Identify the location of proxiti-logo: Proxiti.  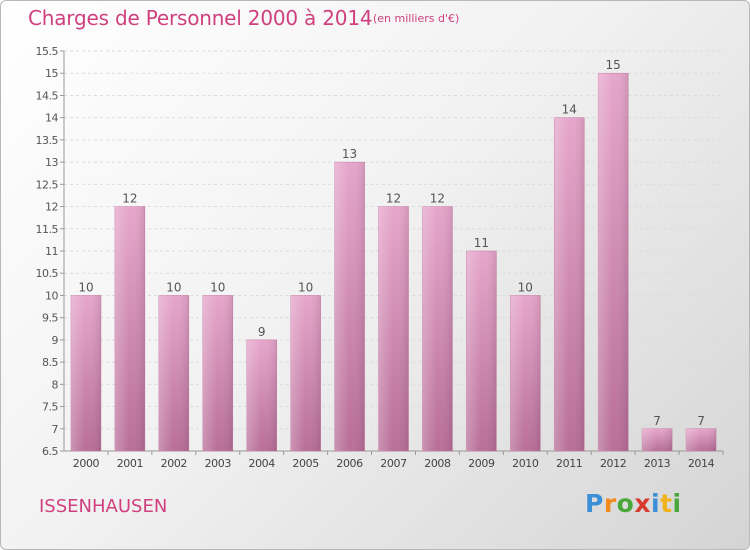
(633, 503).